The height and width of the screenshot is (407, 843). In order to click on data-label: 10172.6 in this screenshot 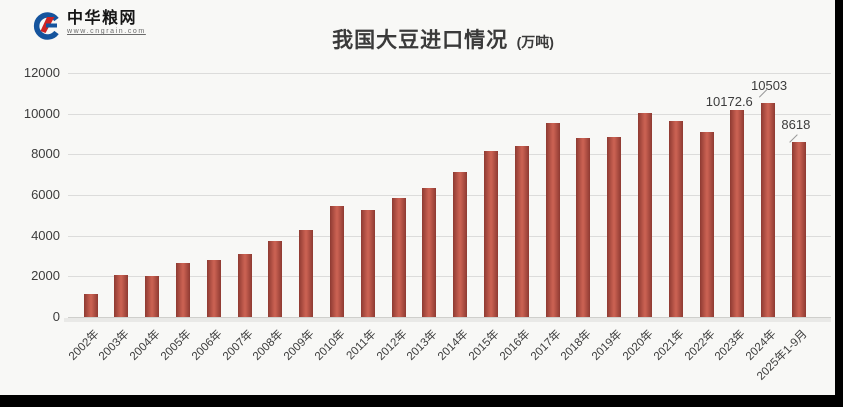, I will do `click(729, 102)`.